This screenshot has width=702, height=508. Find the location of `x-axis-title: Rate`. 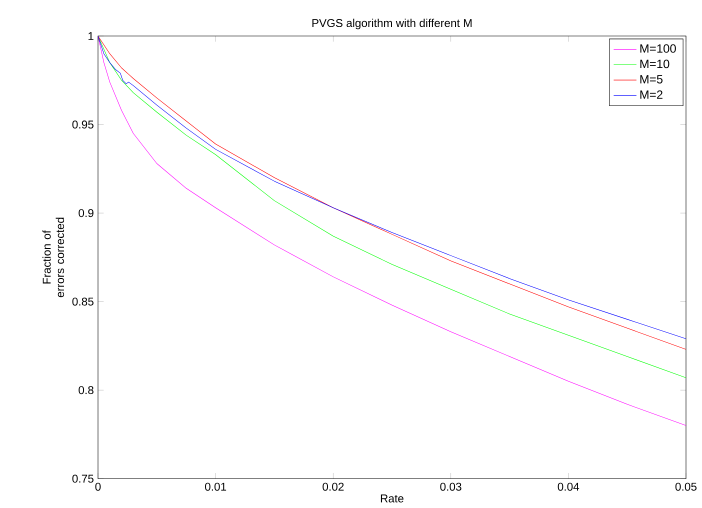

x-axis-title: Rate is located at coordinates (392, 498).